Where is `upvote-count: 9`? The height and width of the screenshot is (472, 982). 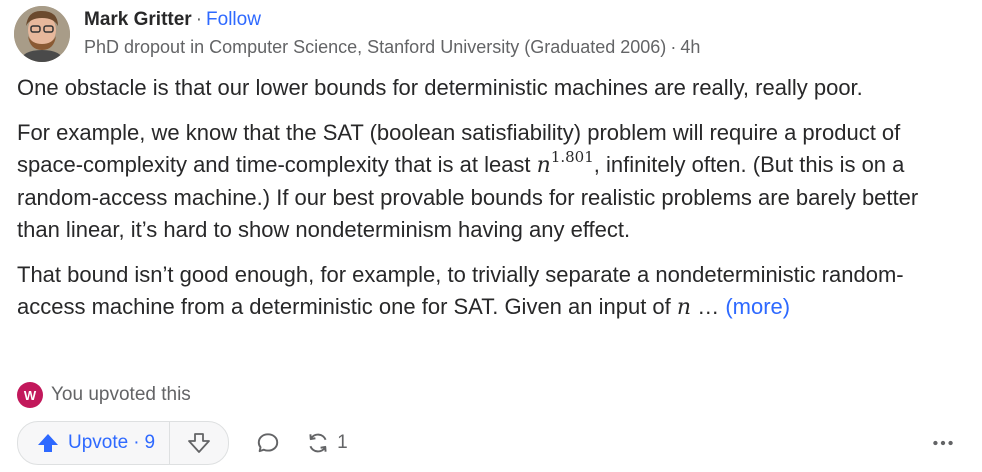
upvote-count: 9 is located at coordinates (150, 442).